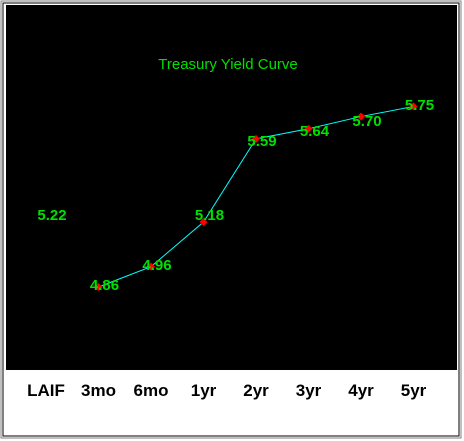 This screenshot has height=441, width=464. What do you see at coordinates (46, 390) in the screenshot?
I see `x-tick-label: LAIF` at bounding box center [46, 390].